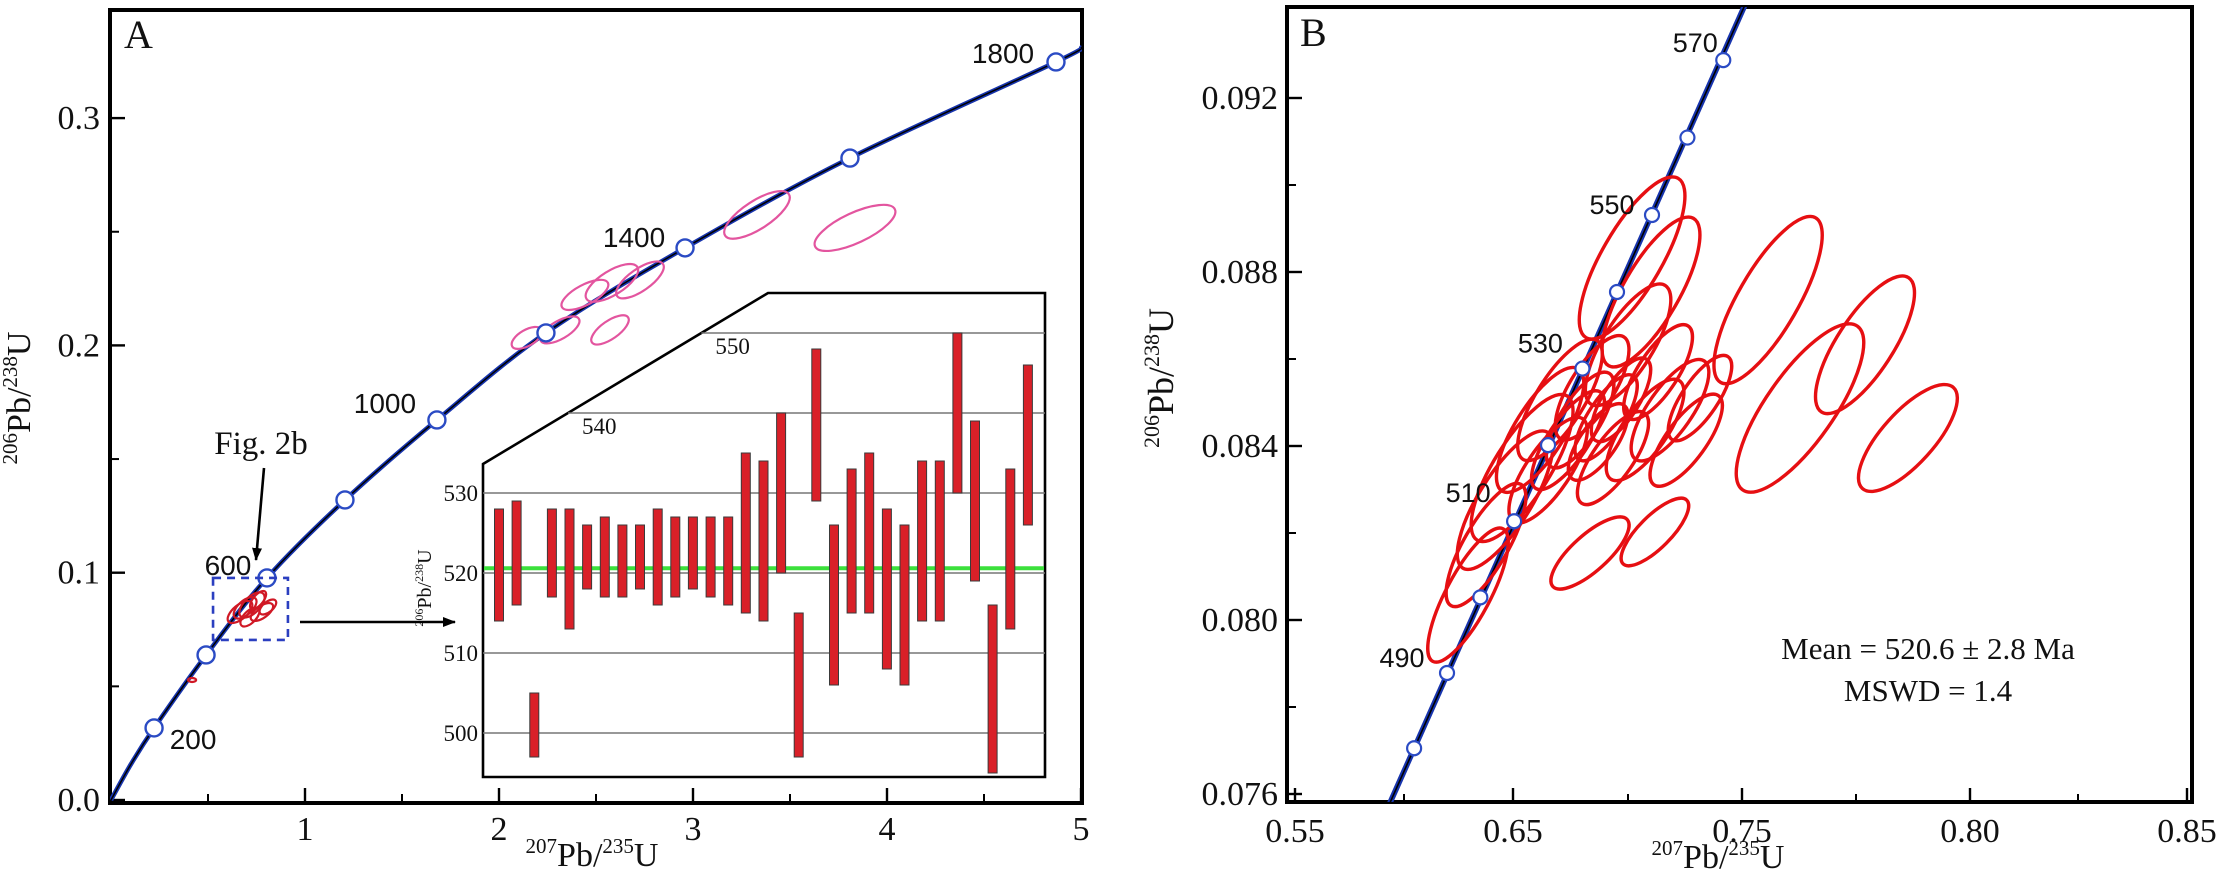 The width and height of the screenshot is (2227, 885). I want to click on y-tick-label: 0.092, so click(1240, 98).